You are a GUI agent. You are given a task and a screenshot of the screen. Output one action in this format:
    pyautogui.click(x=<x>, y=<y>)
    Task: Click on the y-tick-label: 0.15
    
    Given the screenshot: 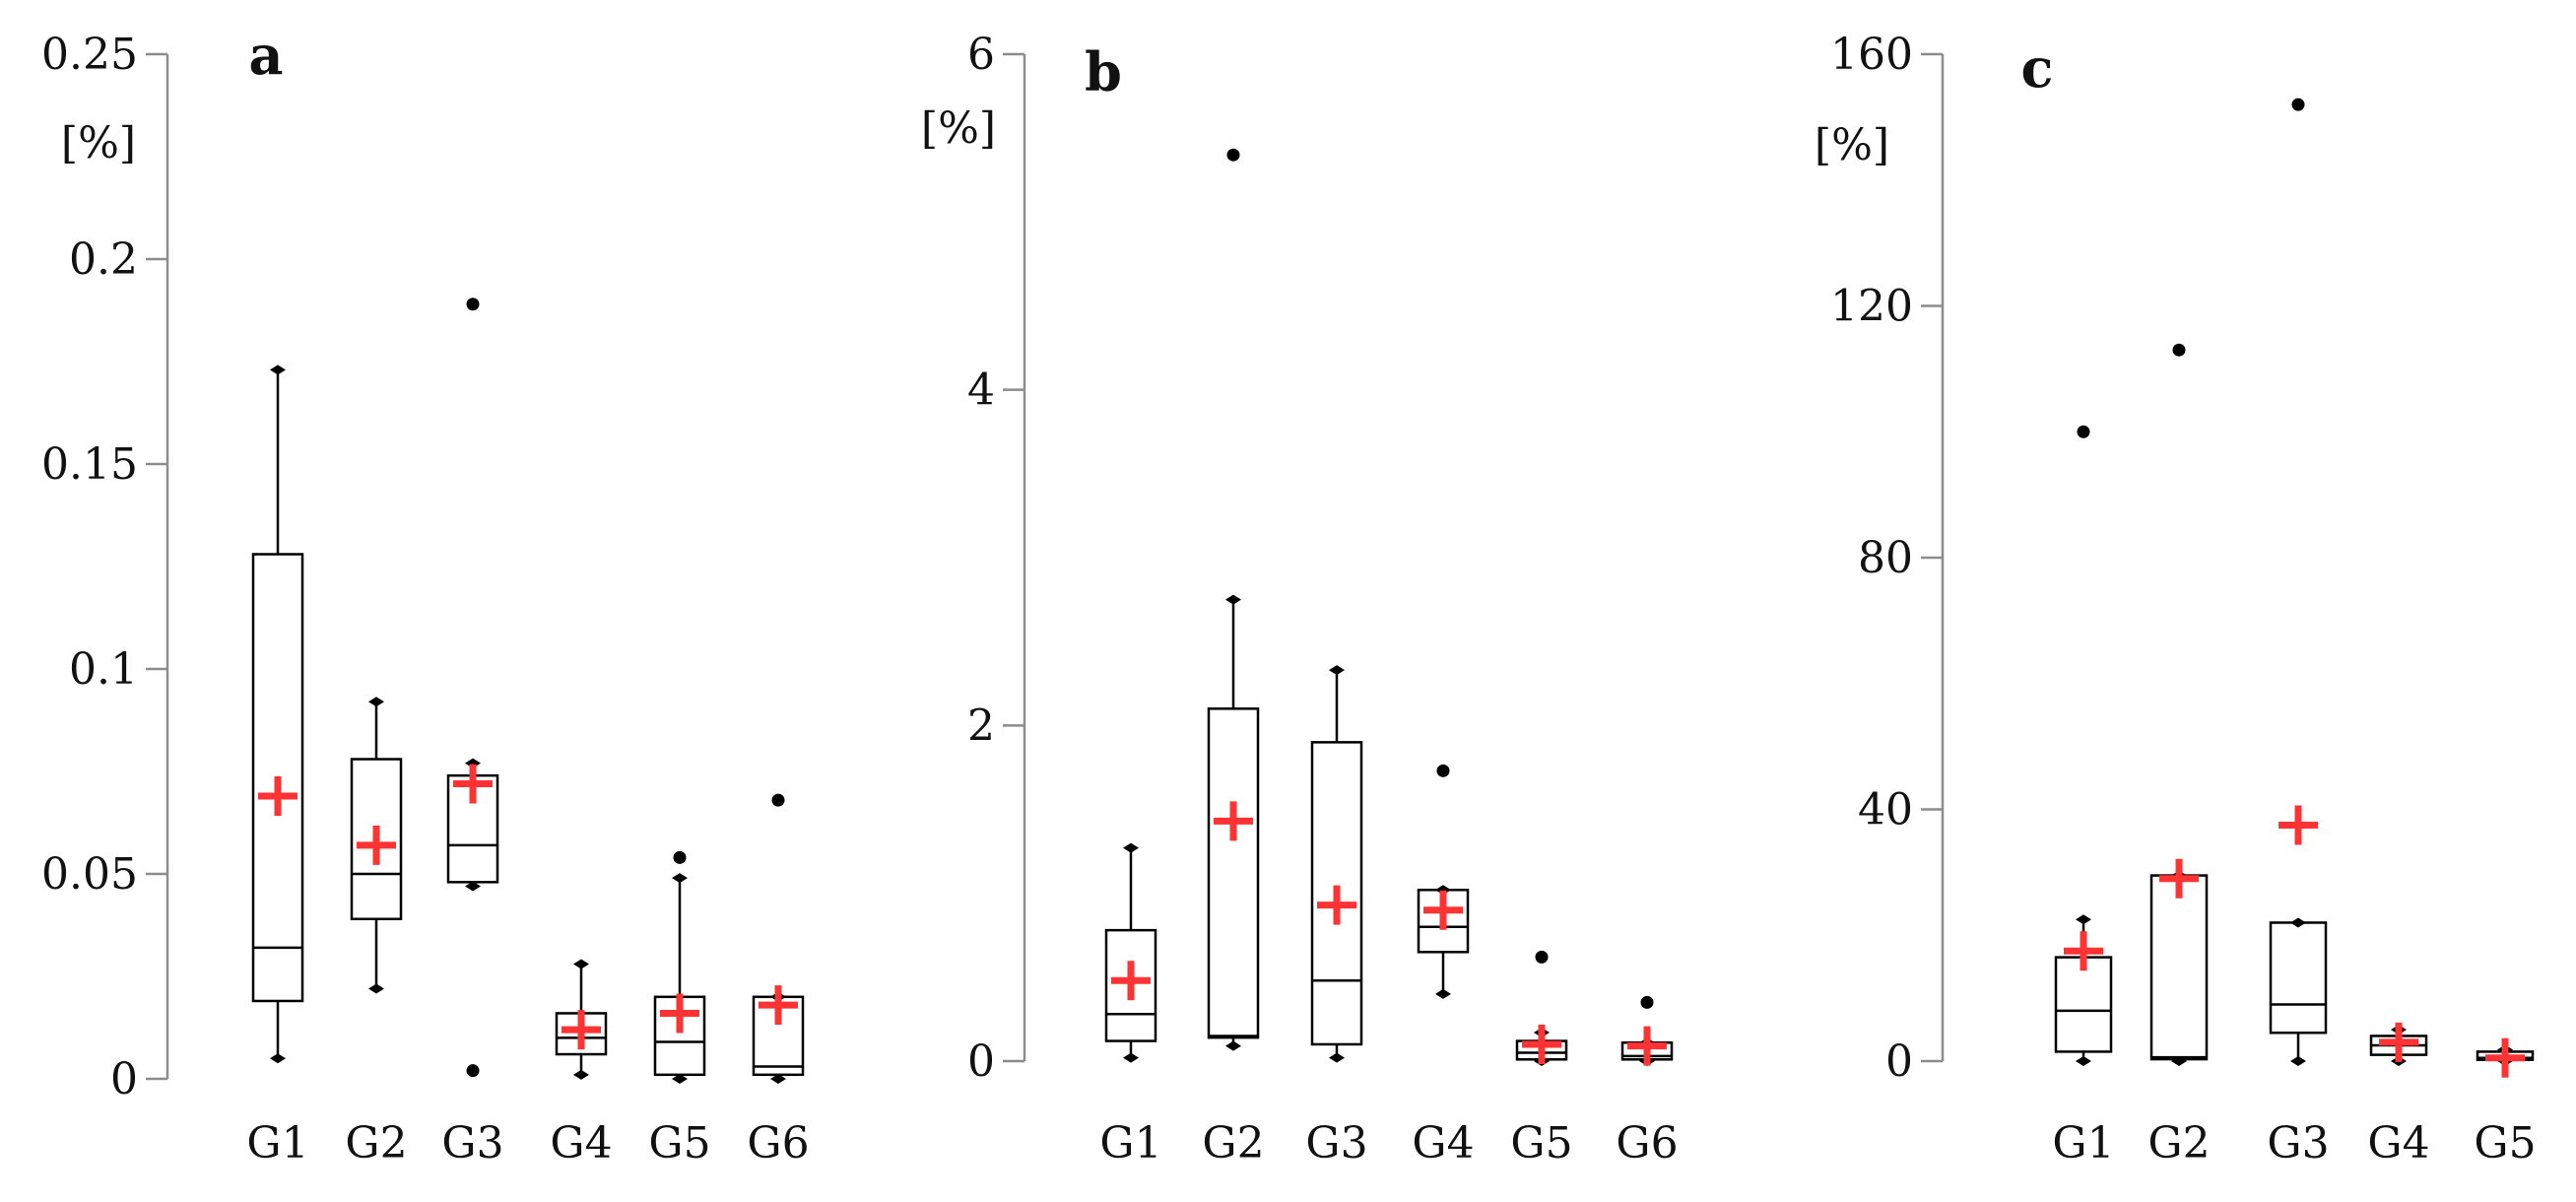 What is the action you would take?
    pyautogui.click(x=90, y=464)
    